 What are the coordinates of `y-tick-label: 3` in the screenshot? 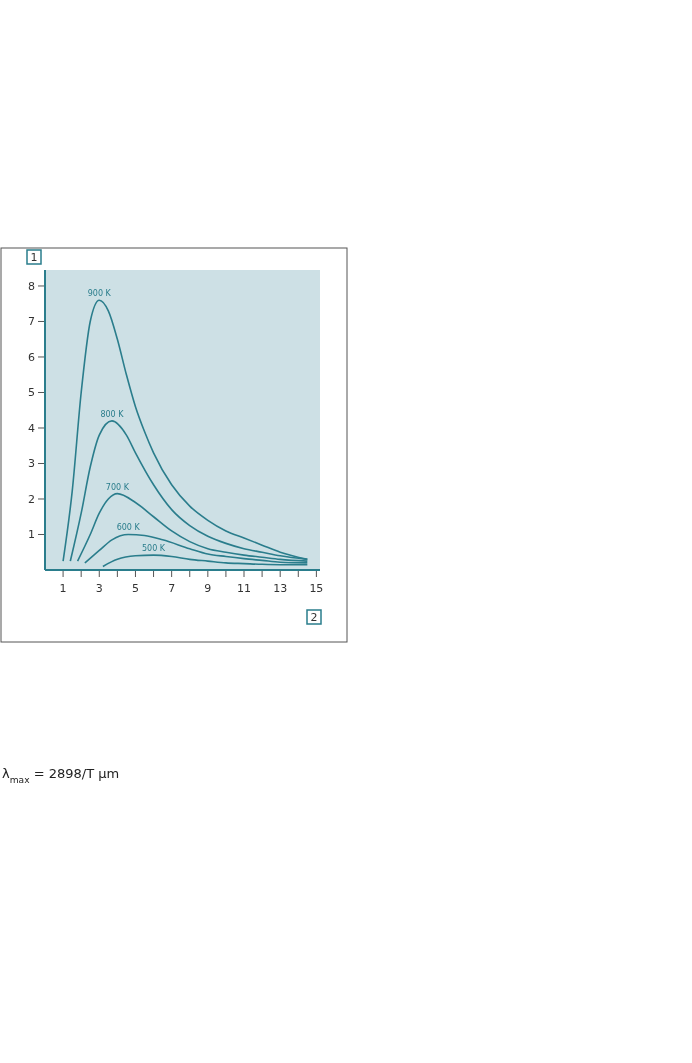 It's located at (31, 464).